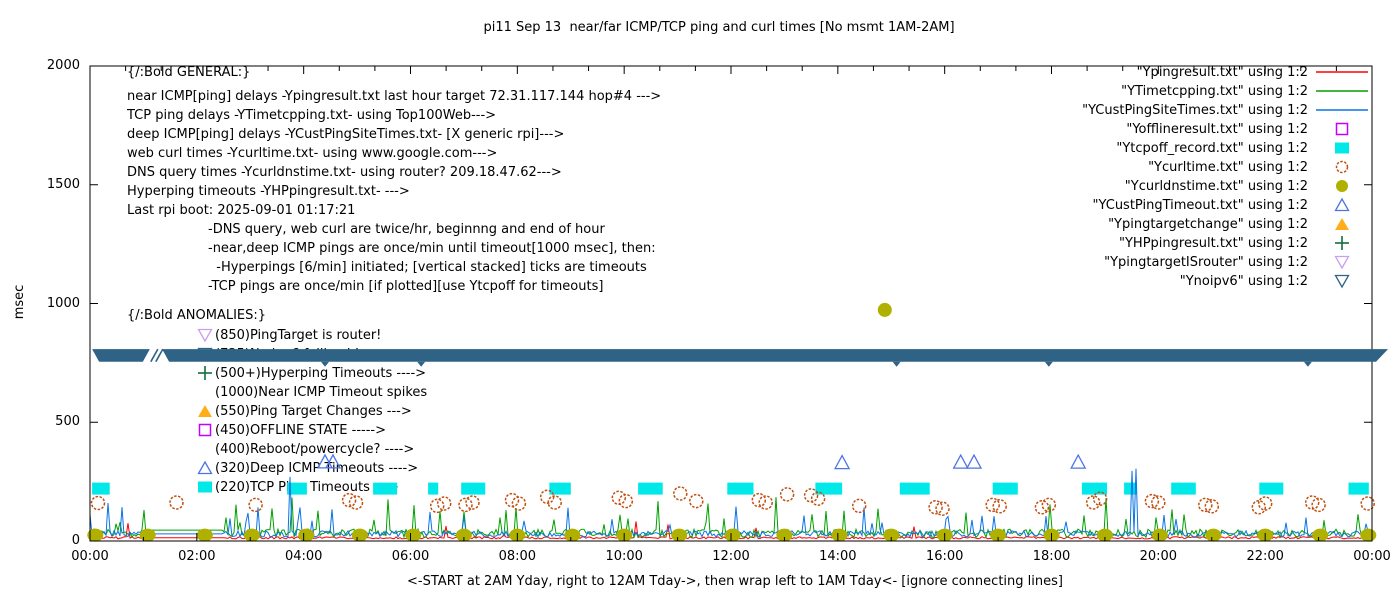 Image resolution: width=1400 pixels, height=600 pixels. Describe the element at coordinates (315, 449) in the screenshot. I see `anomaly-text: (400)Reboot/powercycle? ---->` at that location.